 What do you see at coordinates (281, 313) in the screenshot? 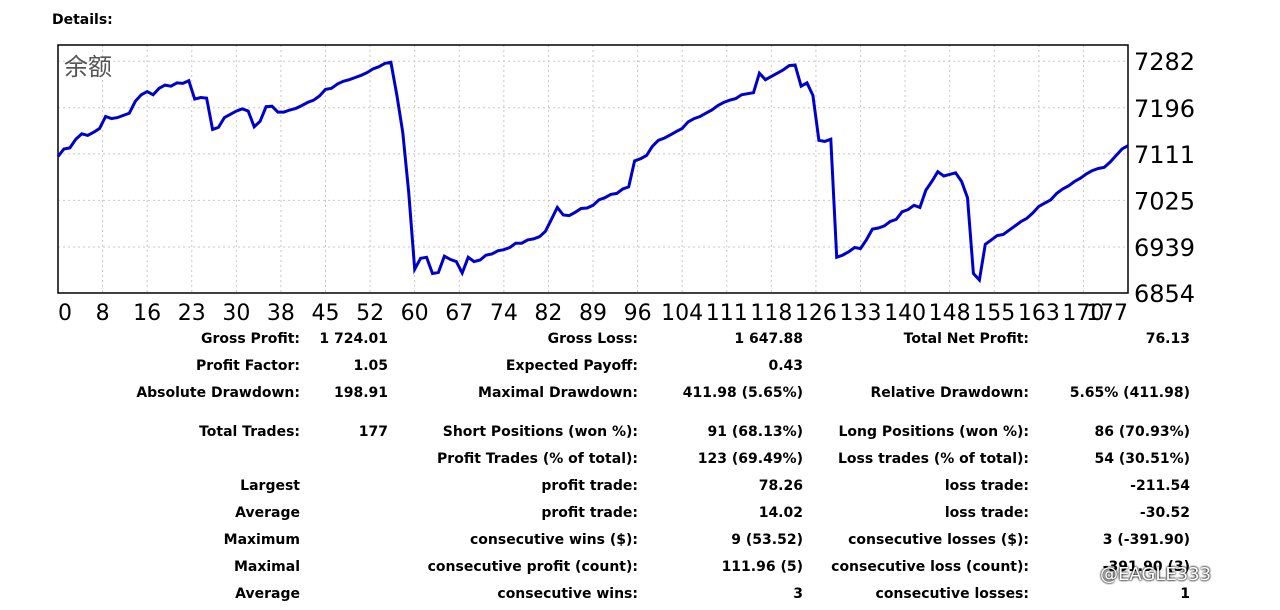
I see `x-tick-label: 38` at bounding box center [281, 313].